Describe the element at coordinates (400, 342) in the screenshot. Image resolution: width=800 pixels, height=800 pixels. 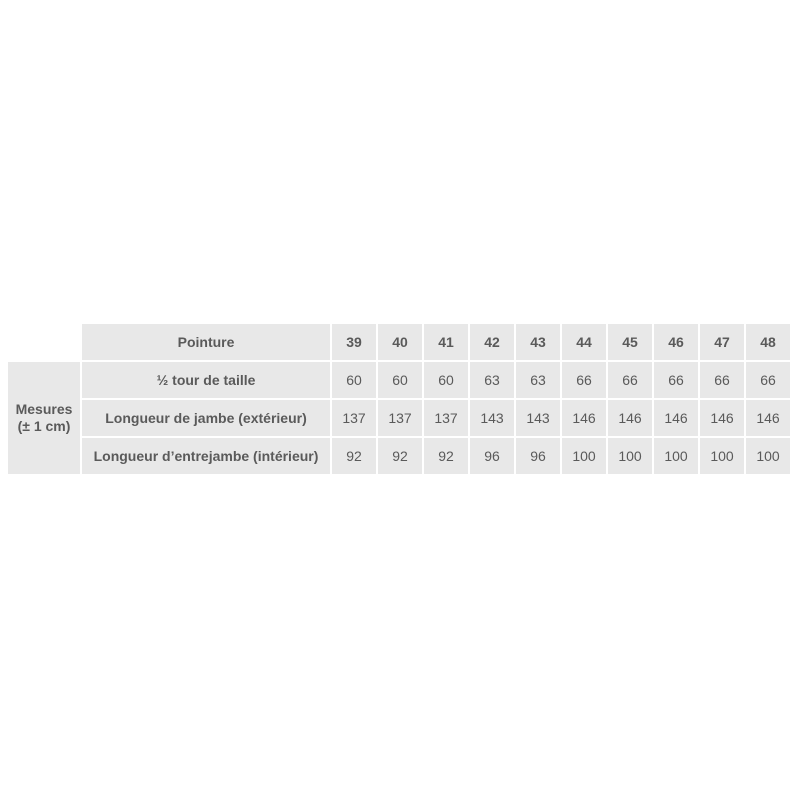
I see `size-header: 40` at that location.